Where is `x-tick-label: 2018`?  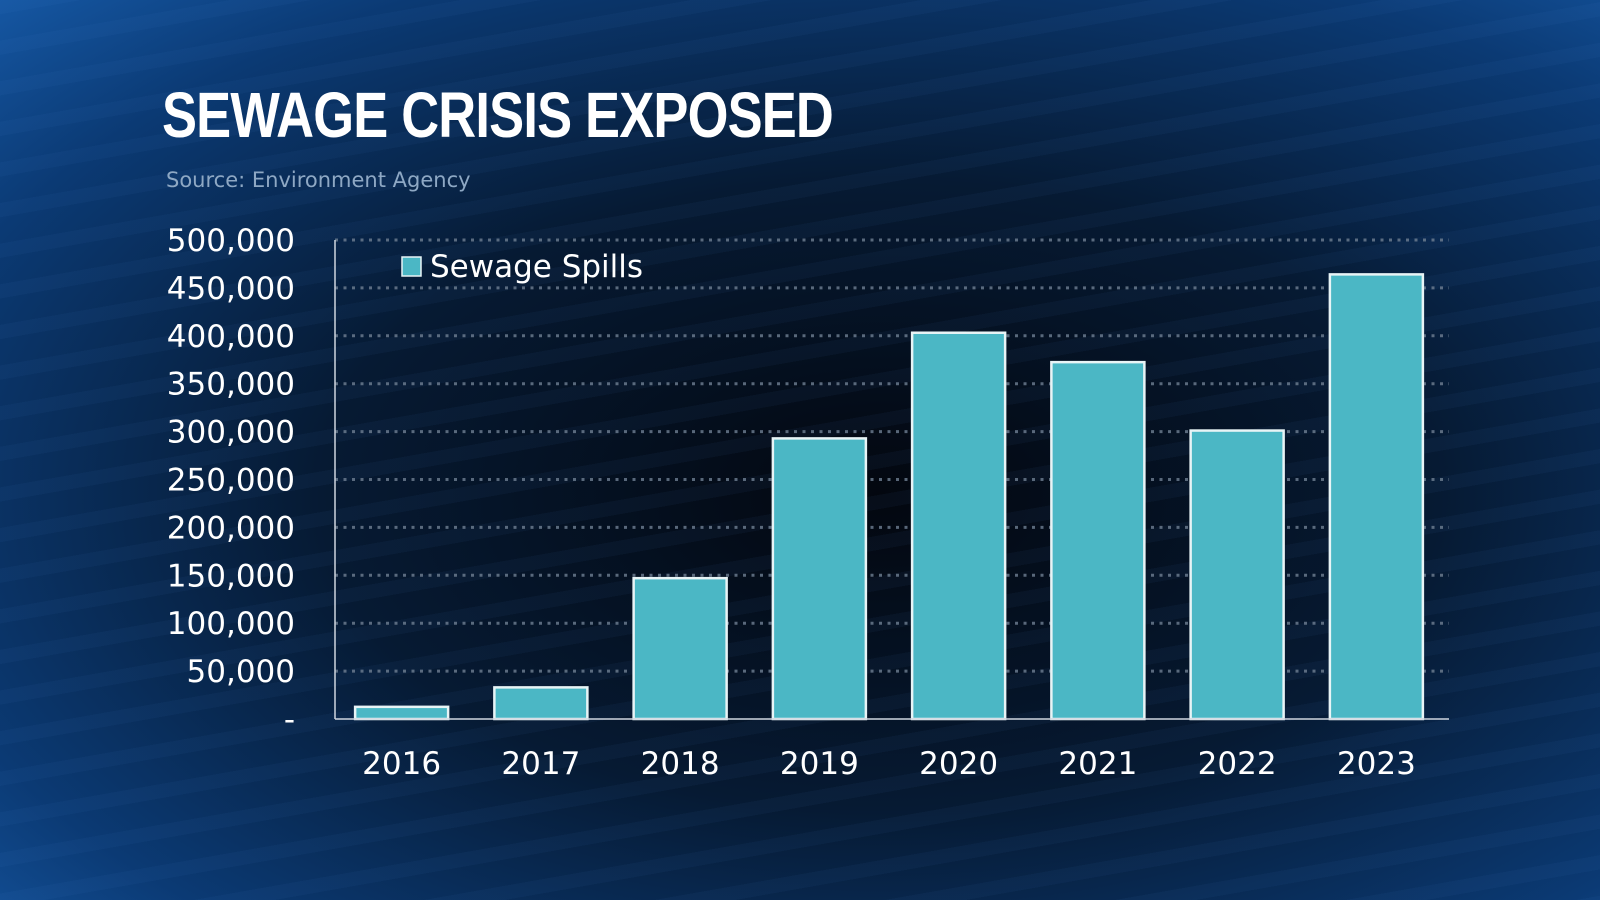 x-tick-label: 2018 is located at coordinates (680, 764).